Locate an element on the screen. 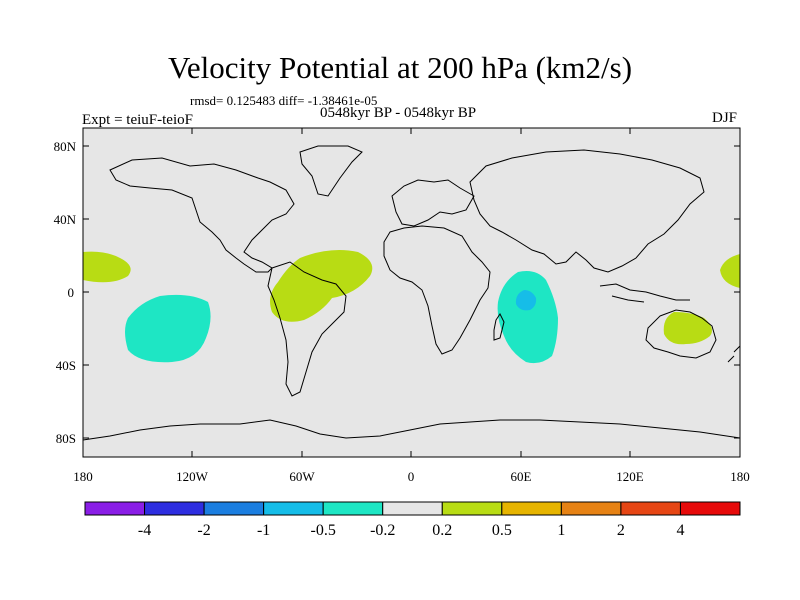  coast-madagascar is located at coordinates (499, 327).